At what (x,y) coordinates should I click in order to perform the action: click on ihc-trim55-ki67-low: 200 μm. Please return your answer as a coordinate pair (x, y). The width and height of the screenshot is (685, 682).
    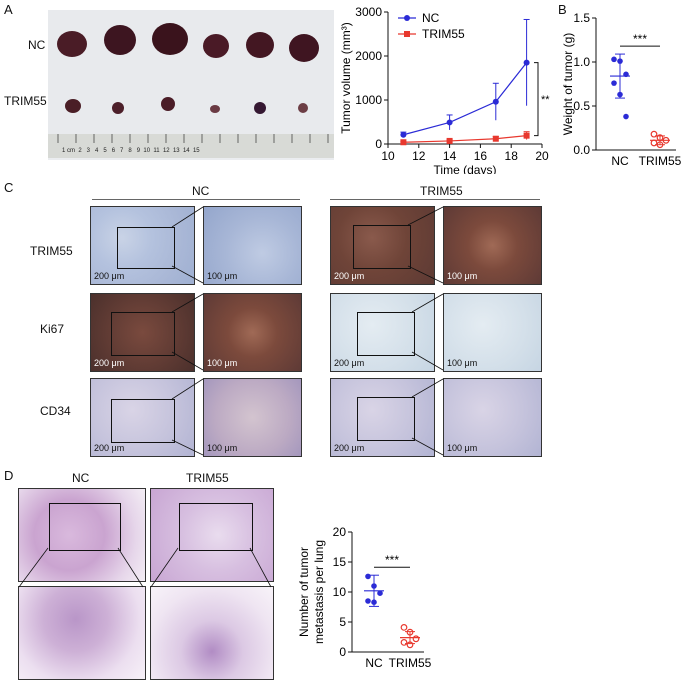
    Looking at the image, I should click on (382, 332).